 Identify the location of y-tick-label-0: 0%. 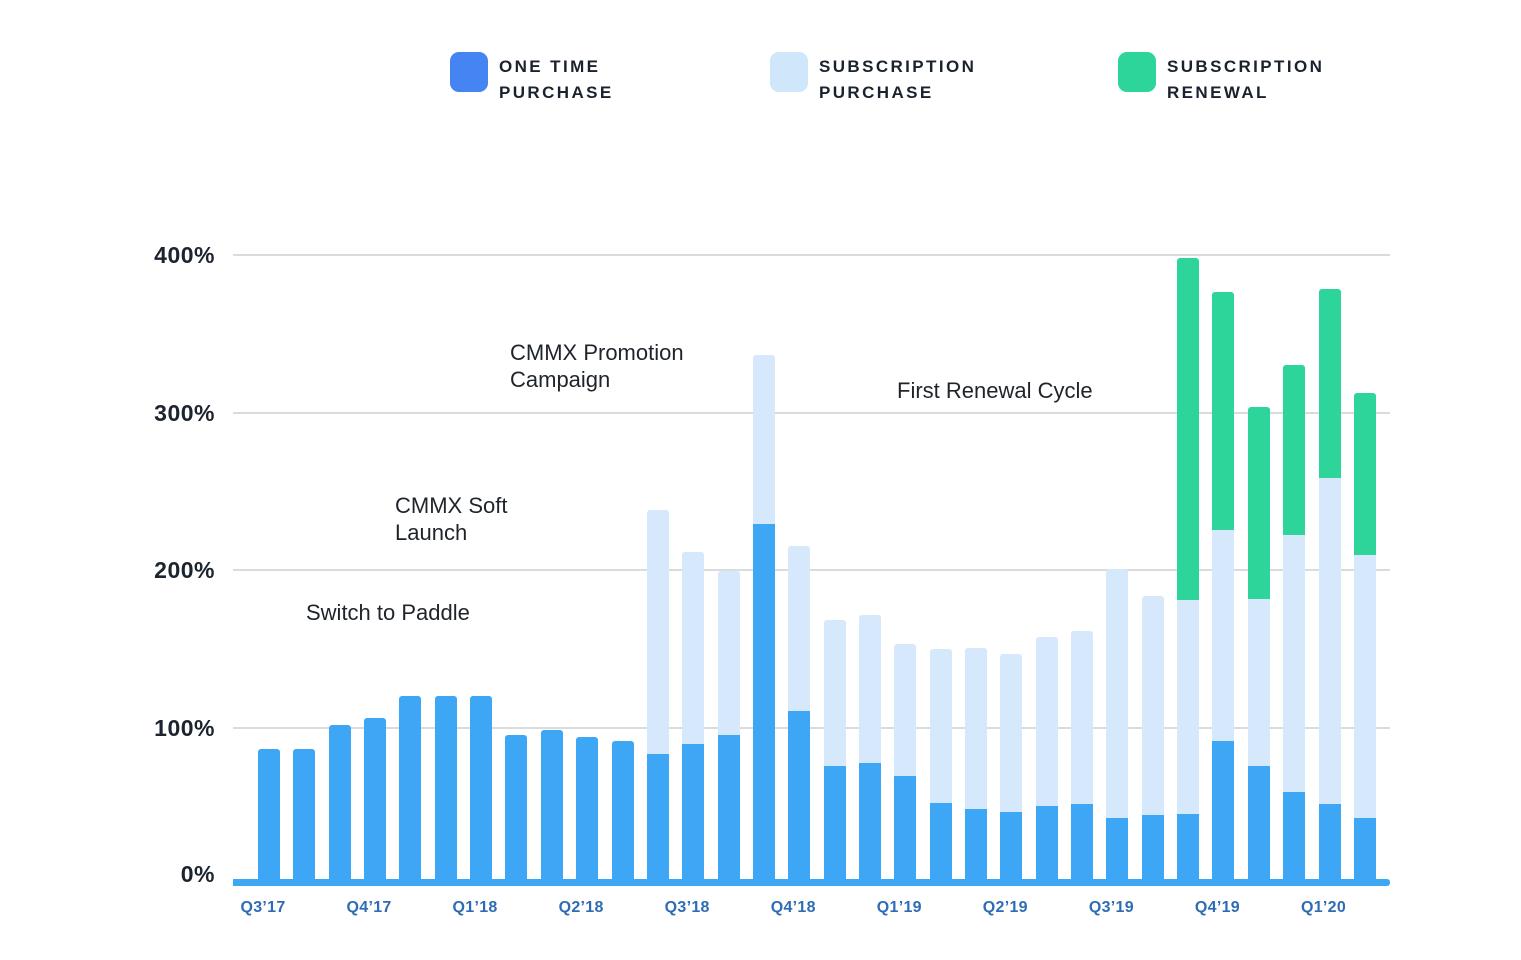
(197, 874).